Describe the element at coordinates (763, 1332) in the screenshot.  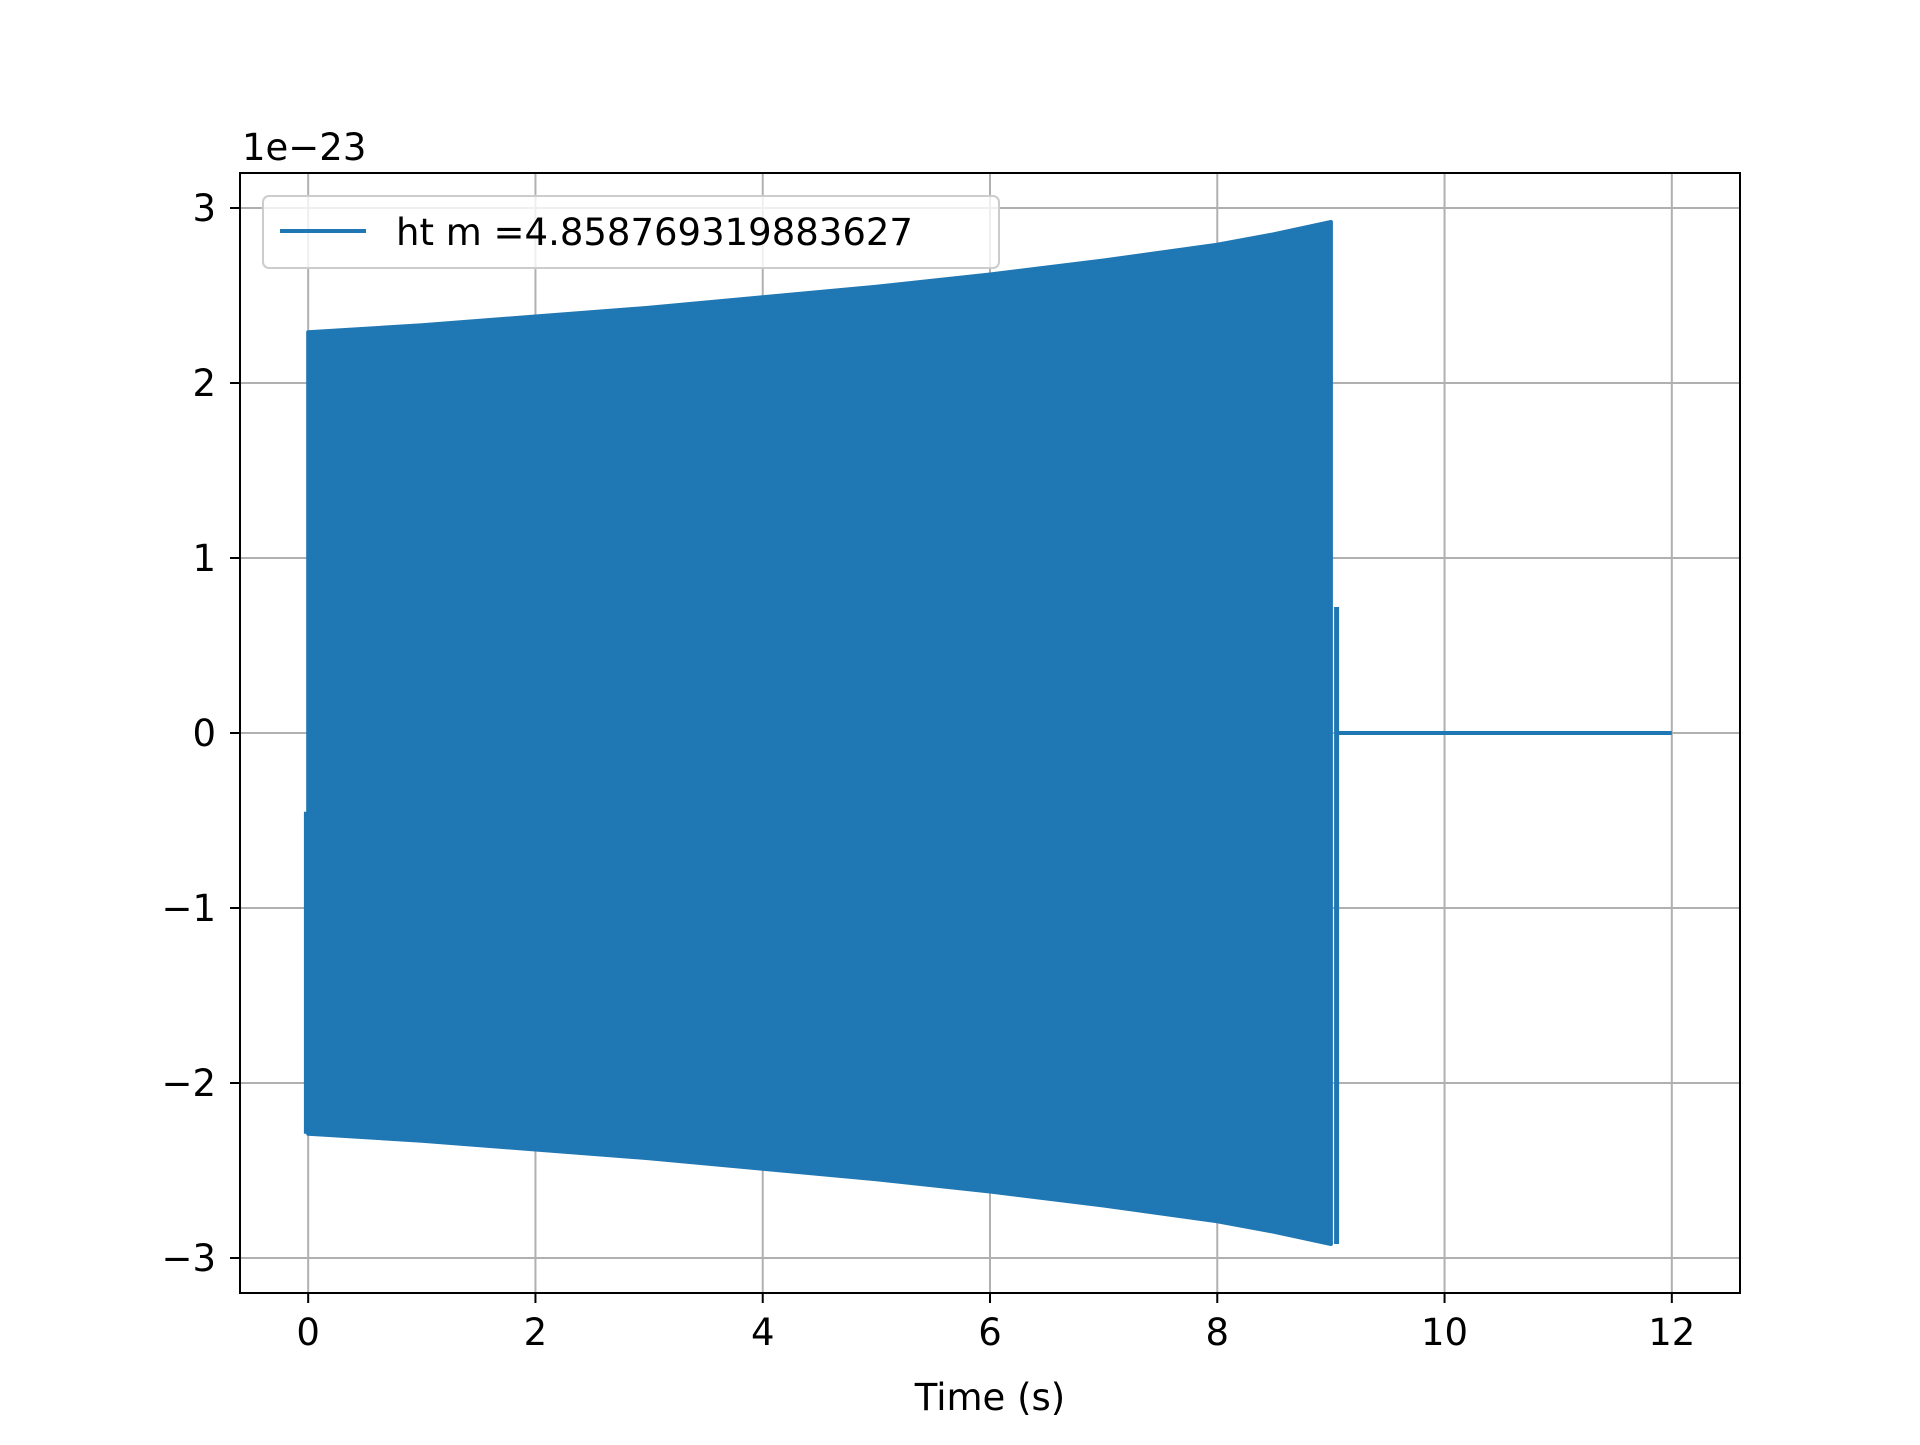
I see `x-tick-label: 4` at that location.